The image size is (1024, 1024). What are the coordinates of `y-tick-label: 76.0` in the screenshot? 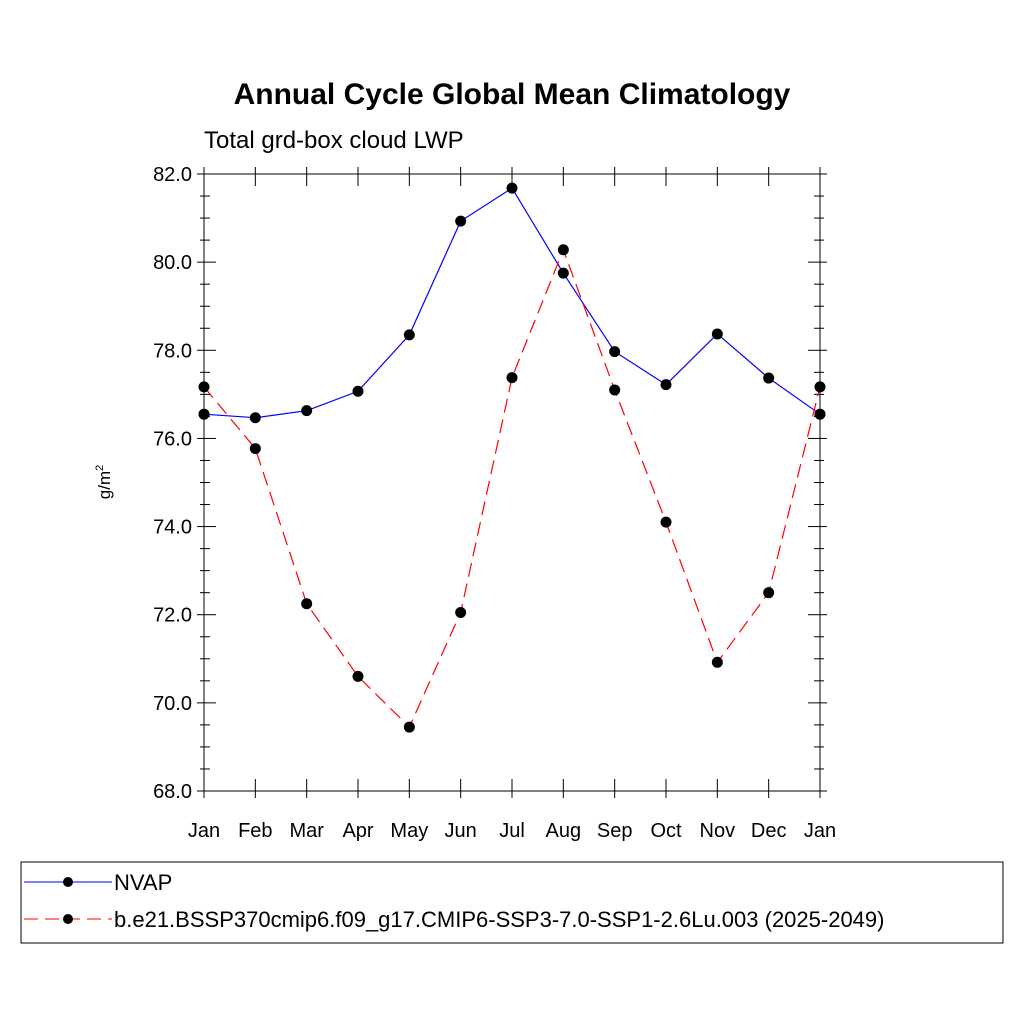 It's located at (172, 439).